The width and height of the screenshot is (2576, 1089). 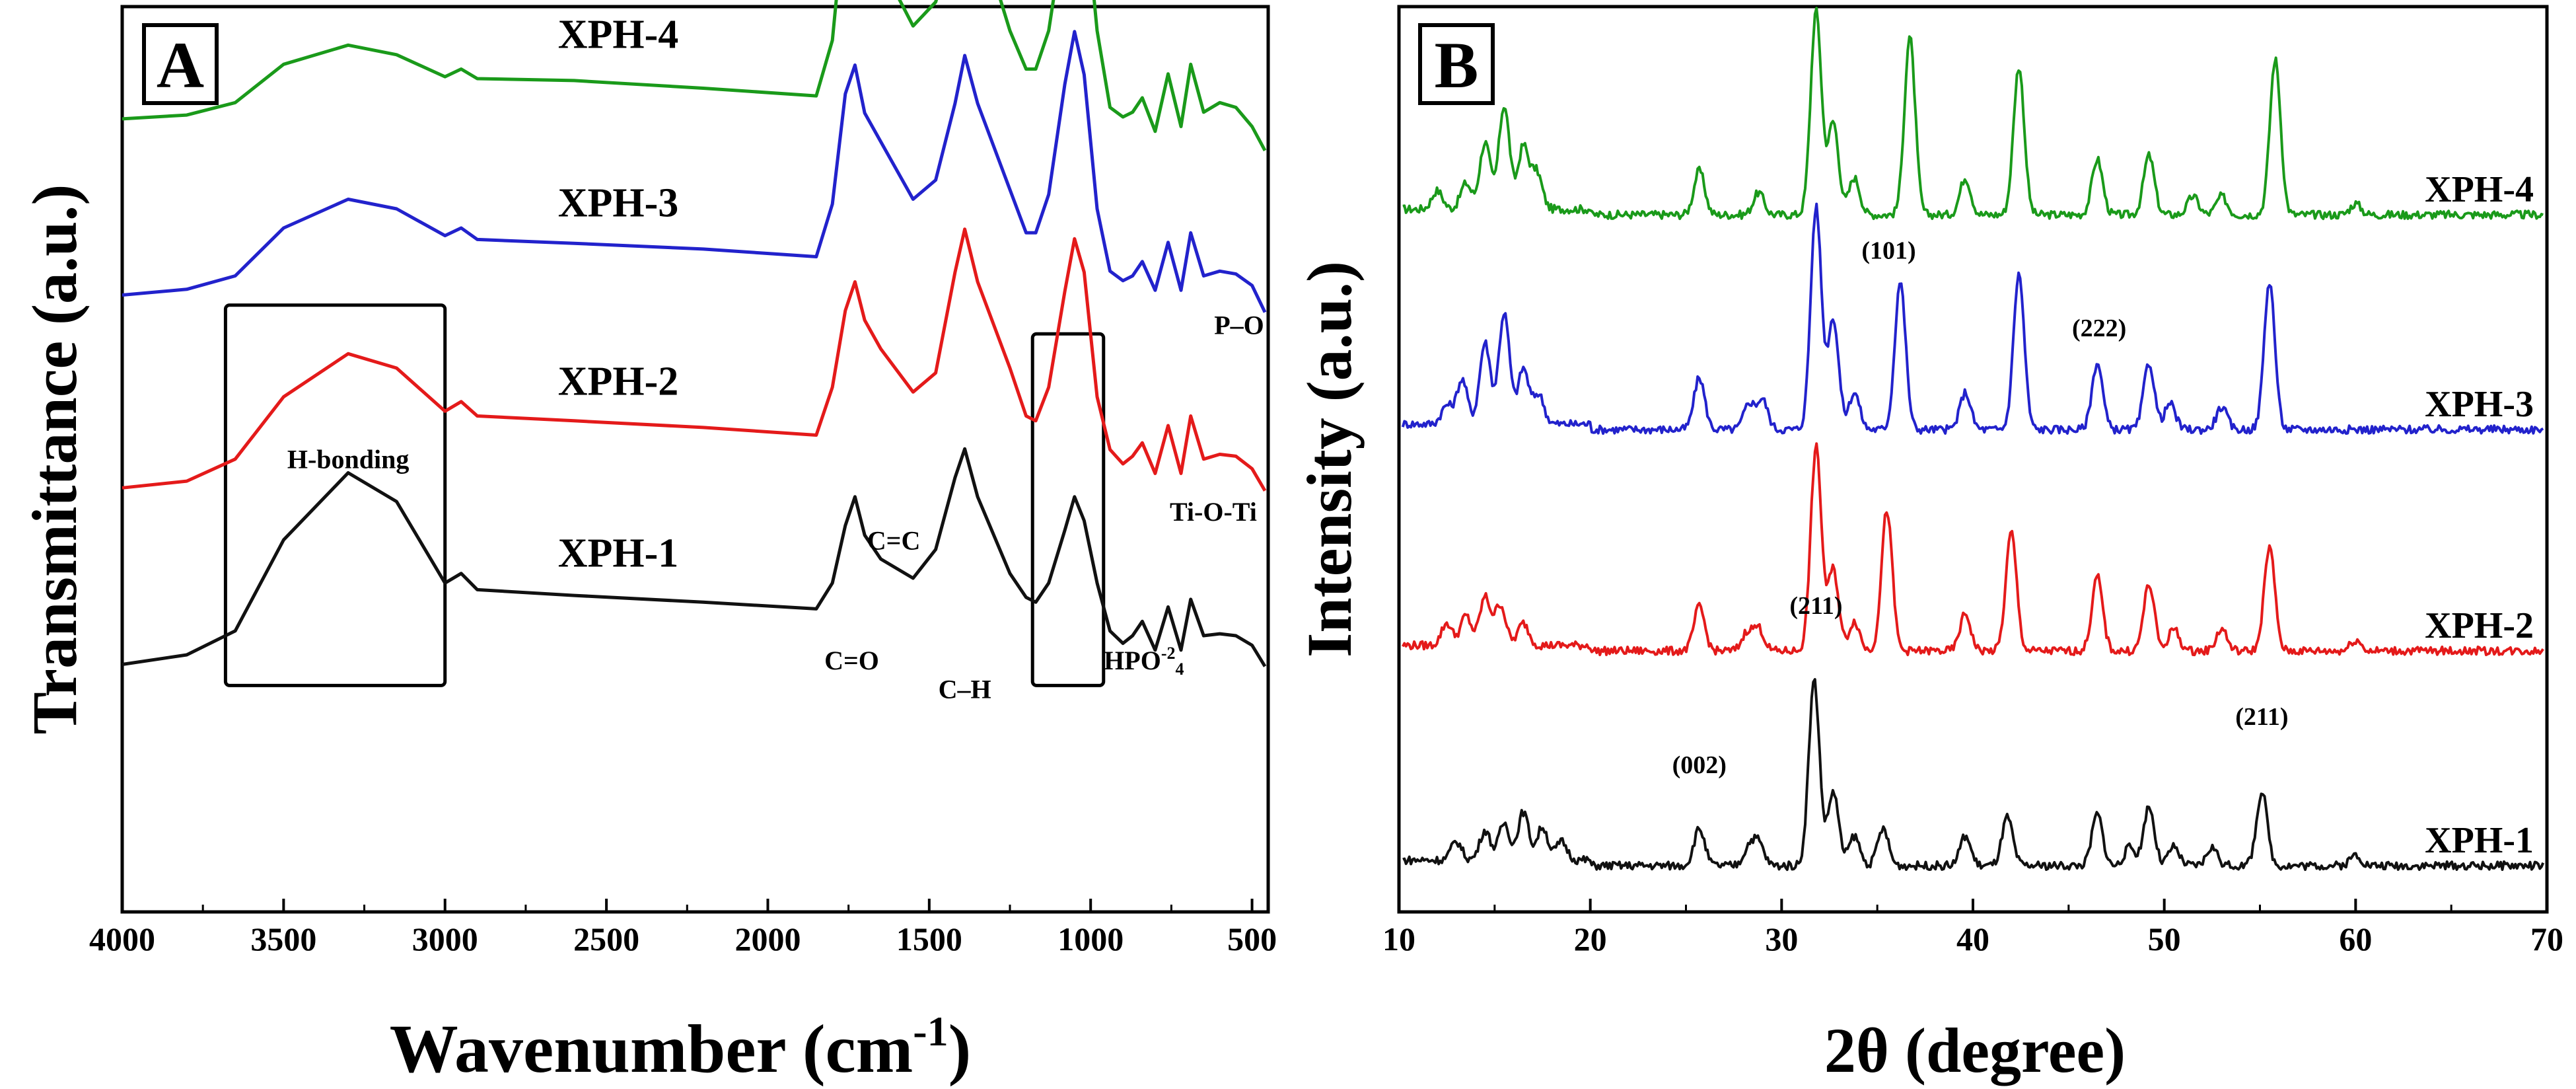 I want to click on annotation-b-002-8: (002), so click(x=1699, y=765).